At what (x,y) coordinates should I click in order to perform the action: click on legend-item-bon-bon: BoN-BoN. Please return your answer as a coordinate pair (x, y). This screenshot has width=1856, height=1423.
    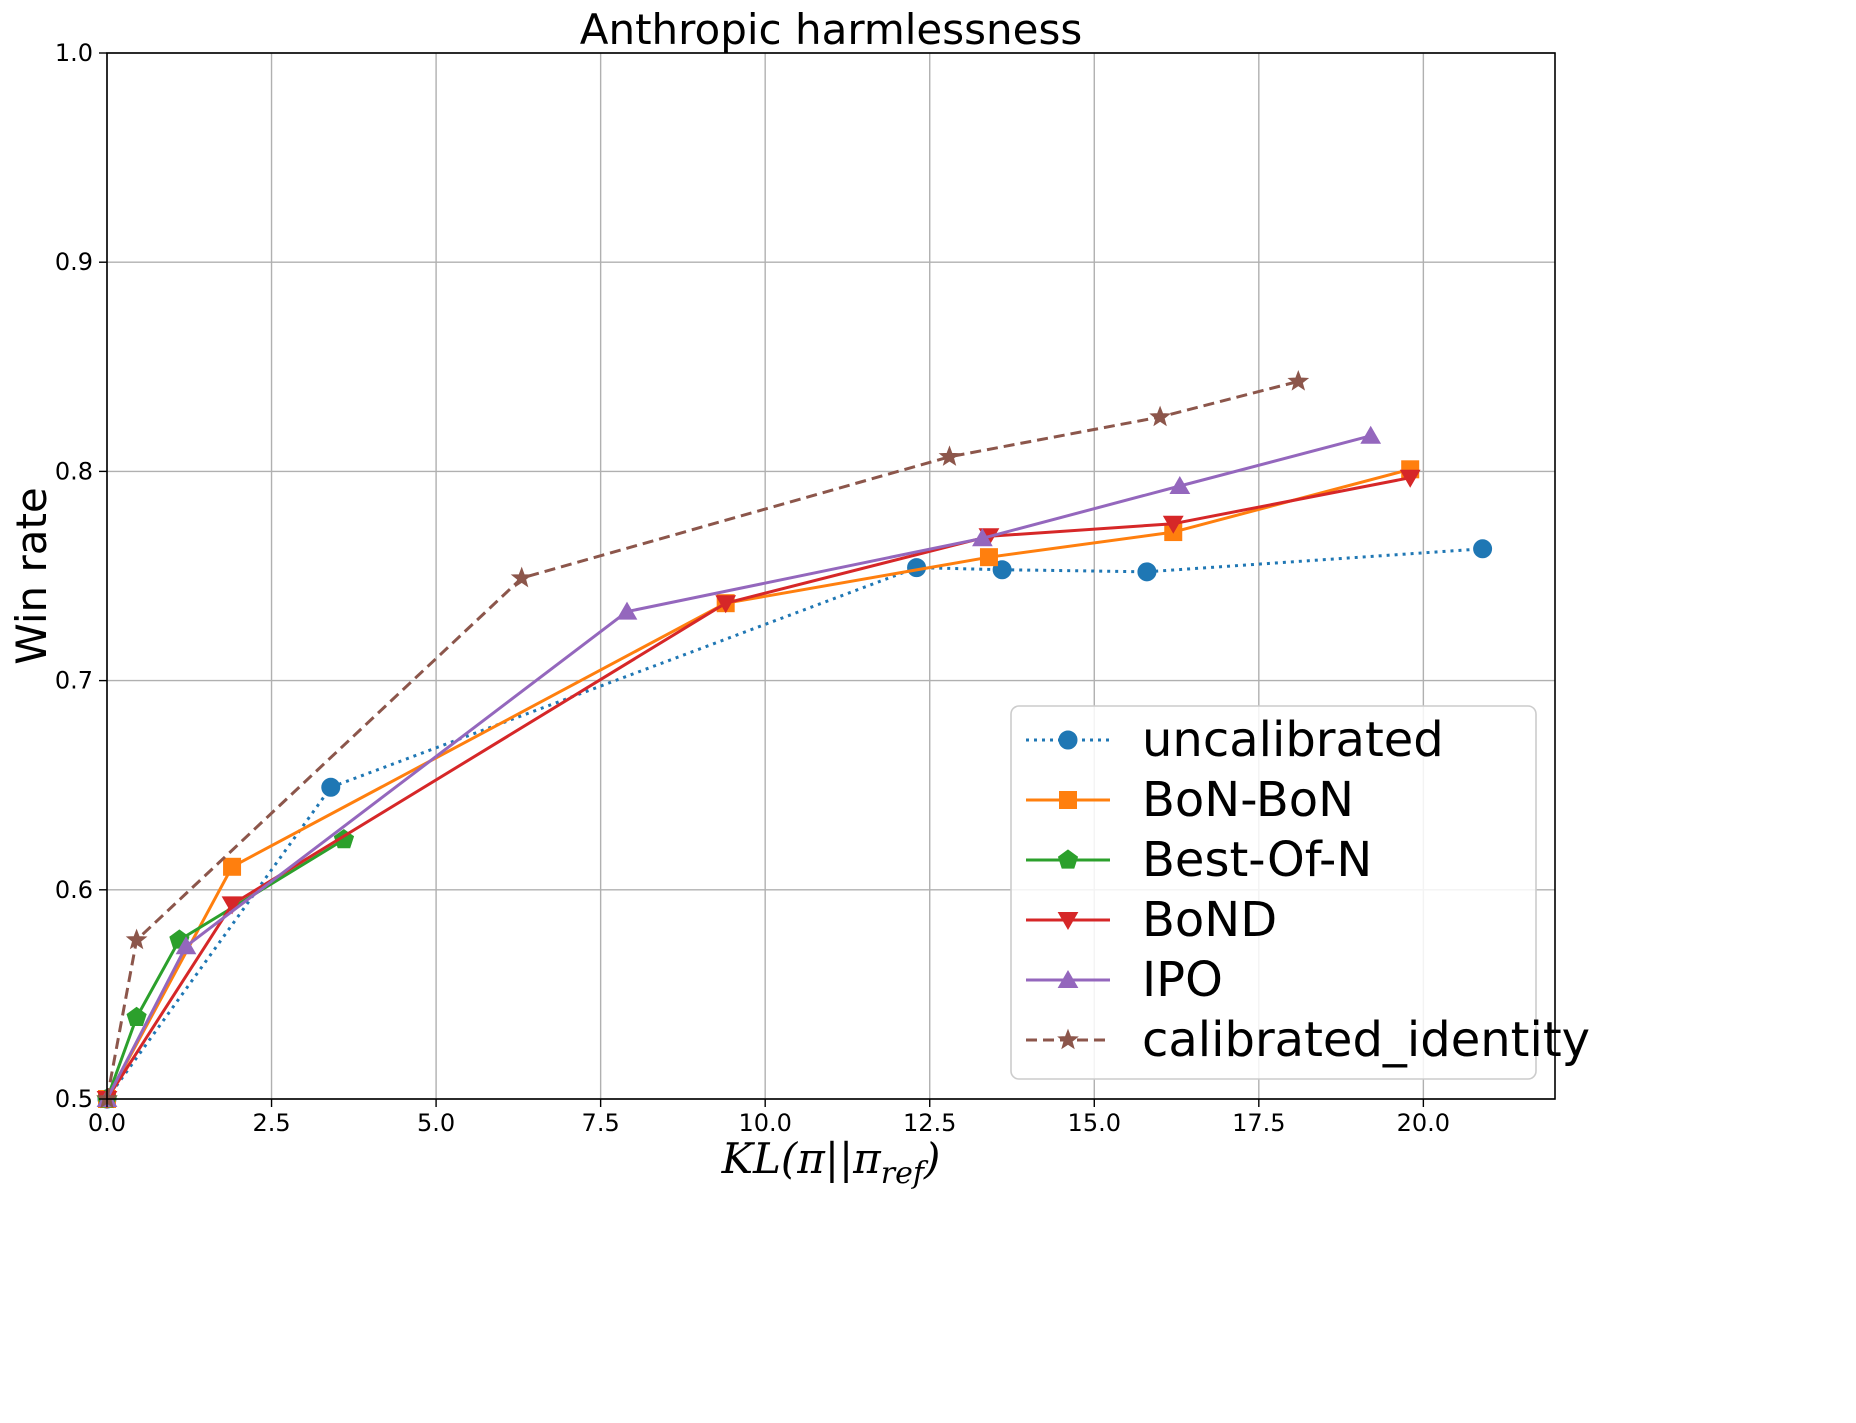
    Looking at the image, I should click on (1190, 800).